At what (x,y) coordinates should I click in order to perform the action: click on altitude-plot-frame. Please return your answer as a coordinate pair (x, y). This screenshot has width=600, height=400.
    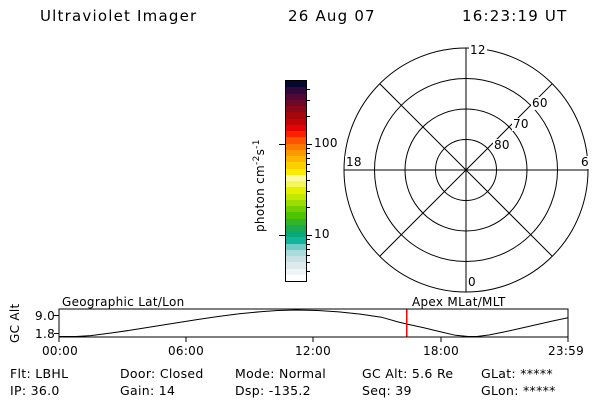
    Looking at the image, I should click on (311, 325).